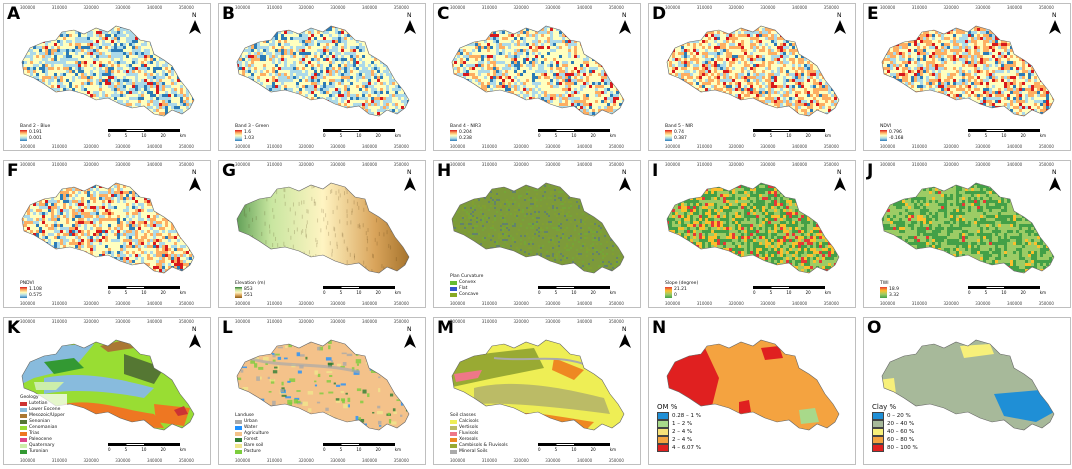 This screenshot has width=1072, height=469. Describe the element at coordinates (42, 440) in the screenshot. I see `legend-item: Paleocene` at that location.